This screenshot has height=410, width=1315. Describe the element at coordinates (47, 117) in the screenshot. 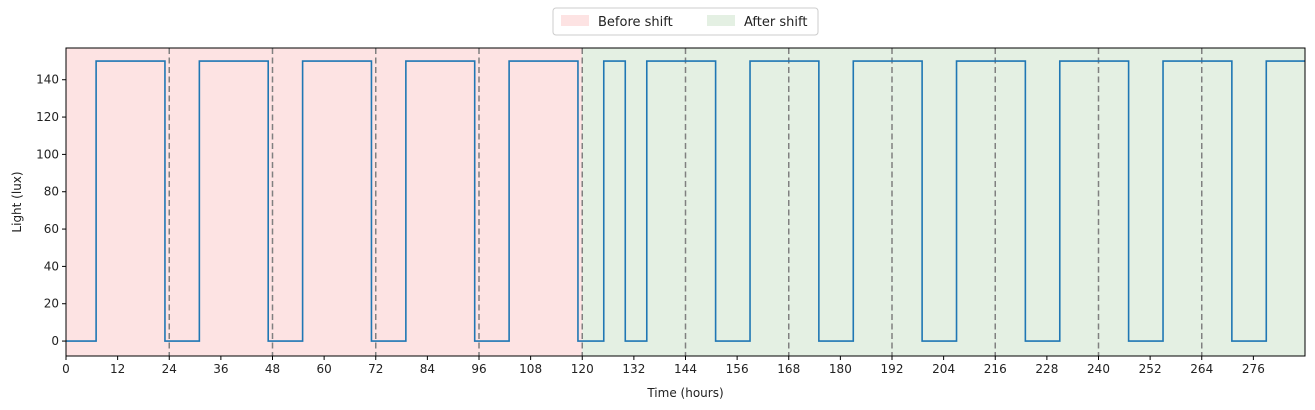

I see `y-tick-label: 120` at that location.